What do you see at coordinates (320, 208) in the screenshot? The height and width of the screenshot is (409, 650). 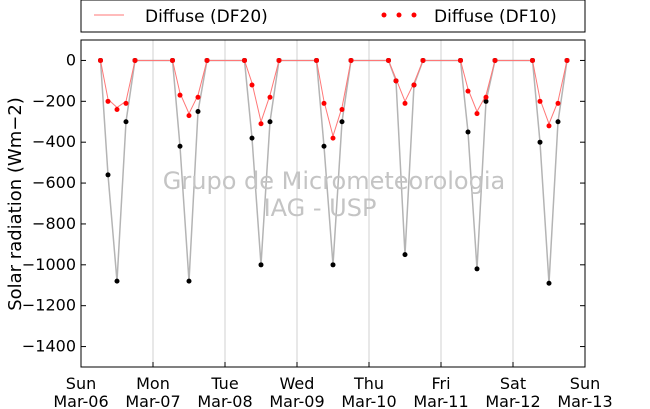 I see `watermark-line-2: IAG - USP` at bounding box center [320, 208].